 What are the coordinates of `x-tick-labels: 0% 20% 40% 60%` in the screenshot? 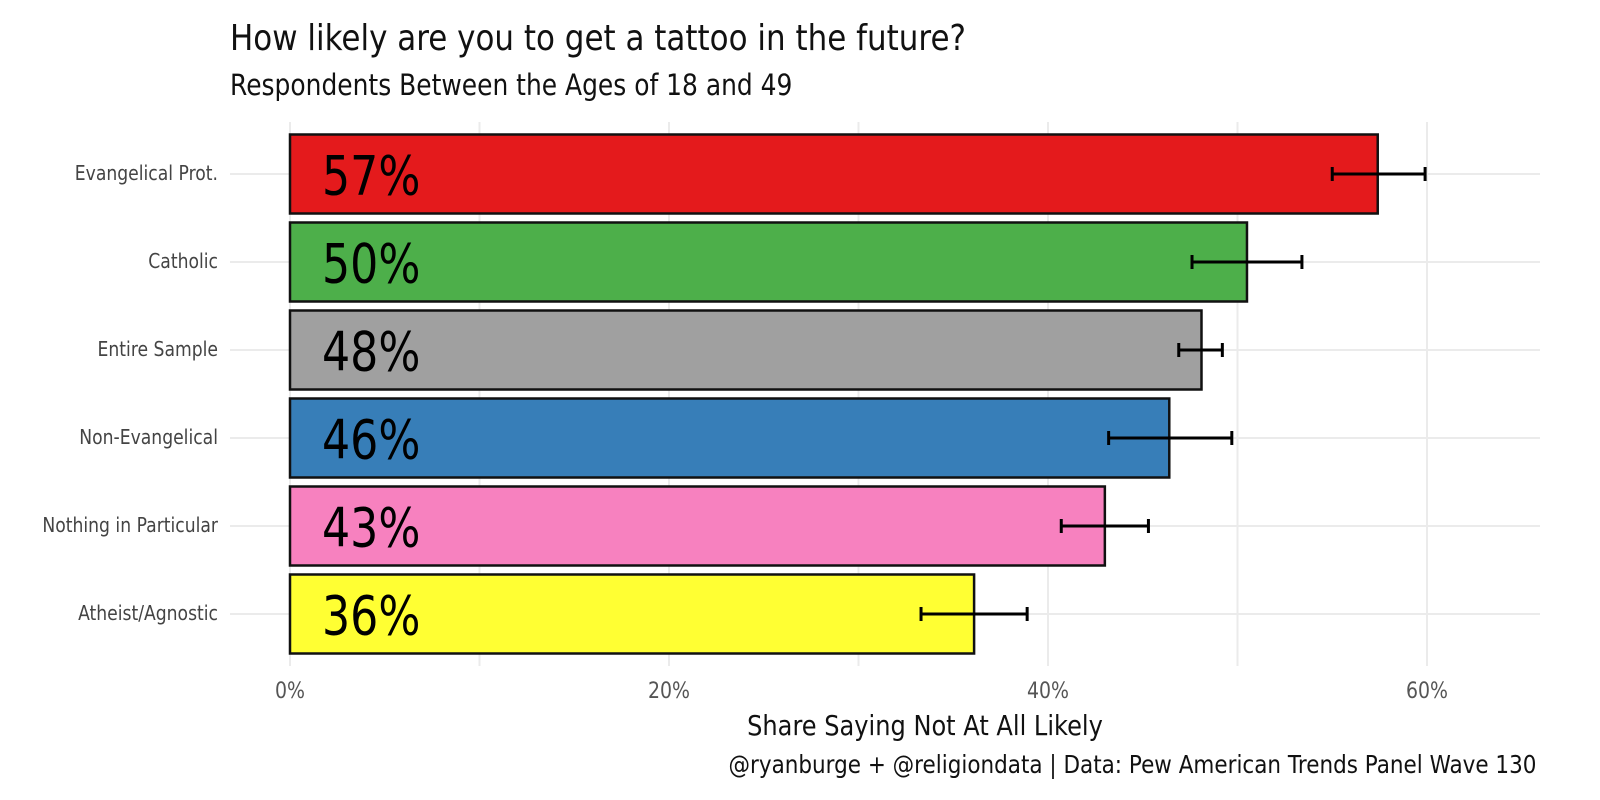 It's located at (861, 691).